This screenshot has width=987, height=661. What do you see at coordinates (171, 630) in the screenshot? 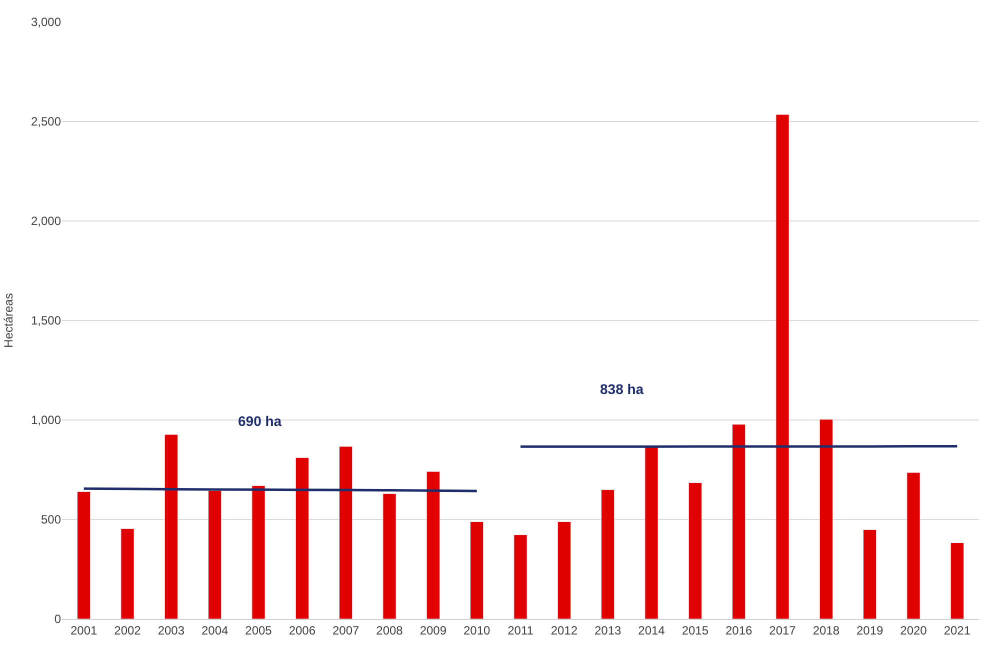
I see `x-tick-label: 2003` at bounding box center [171, 630].